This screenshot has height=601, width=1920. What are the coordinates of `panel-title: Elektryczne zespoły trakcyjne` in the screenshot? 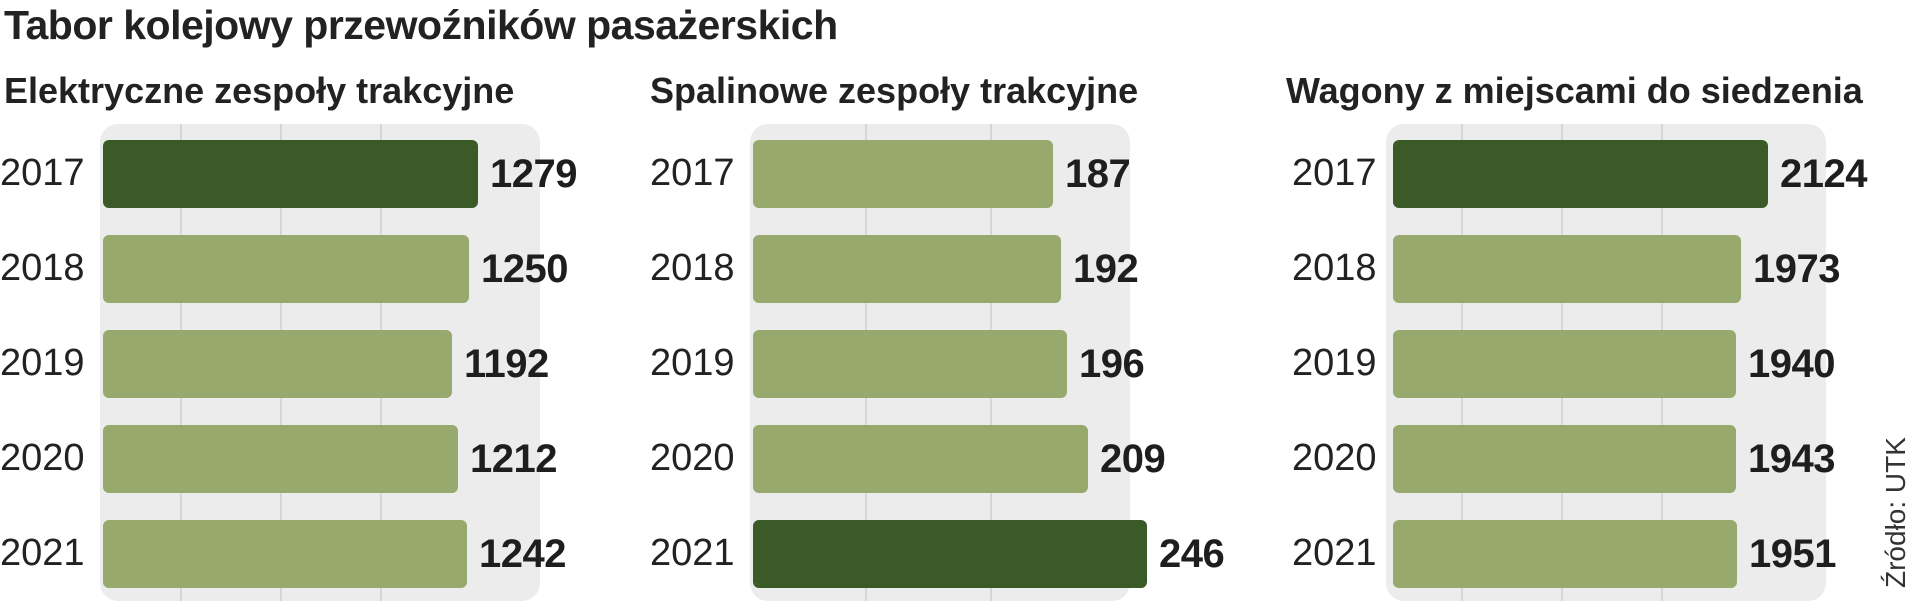 It's located at (259, 90).